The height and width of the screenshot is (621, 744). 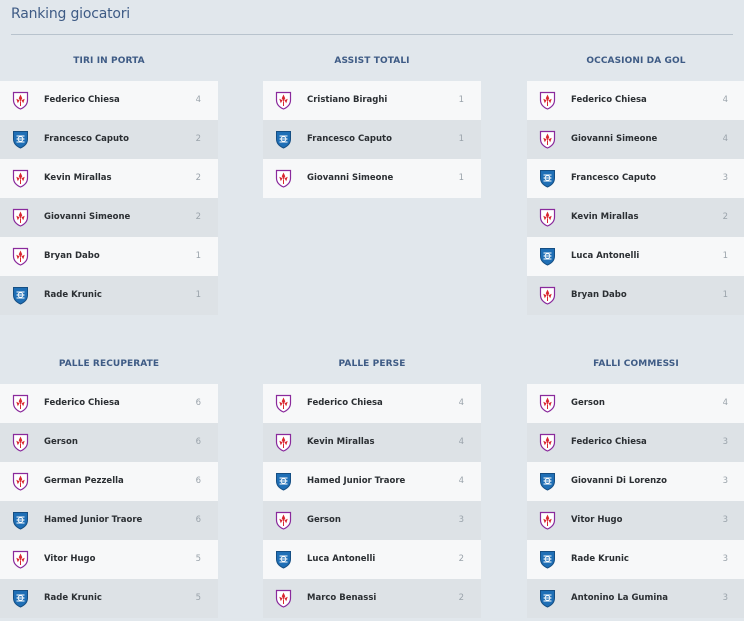 What do you see at coordinates (109, 598) in the screenshot?
I see `player-row: Rade Krunic 5` at bounding box center [109, 598].